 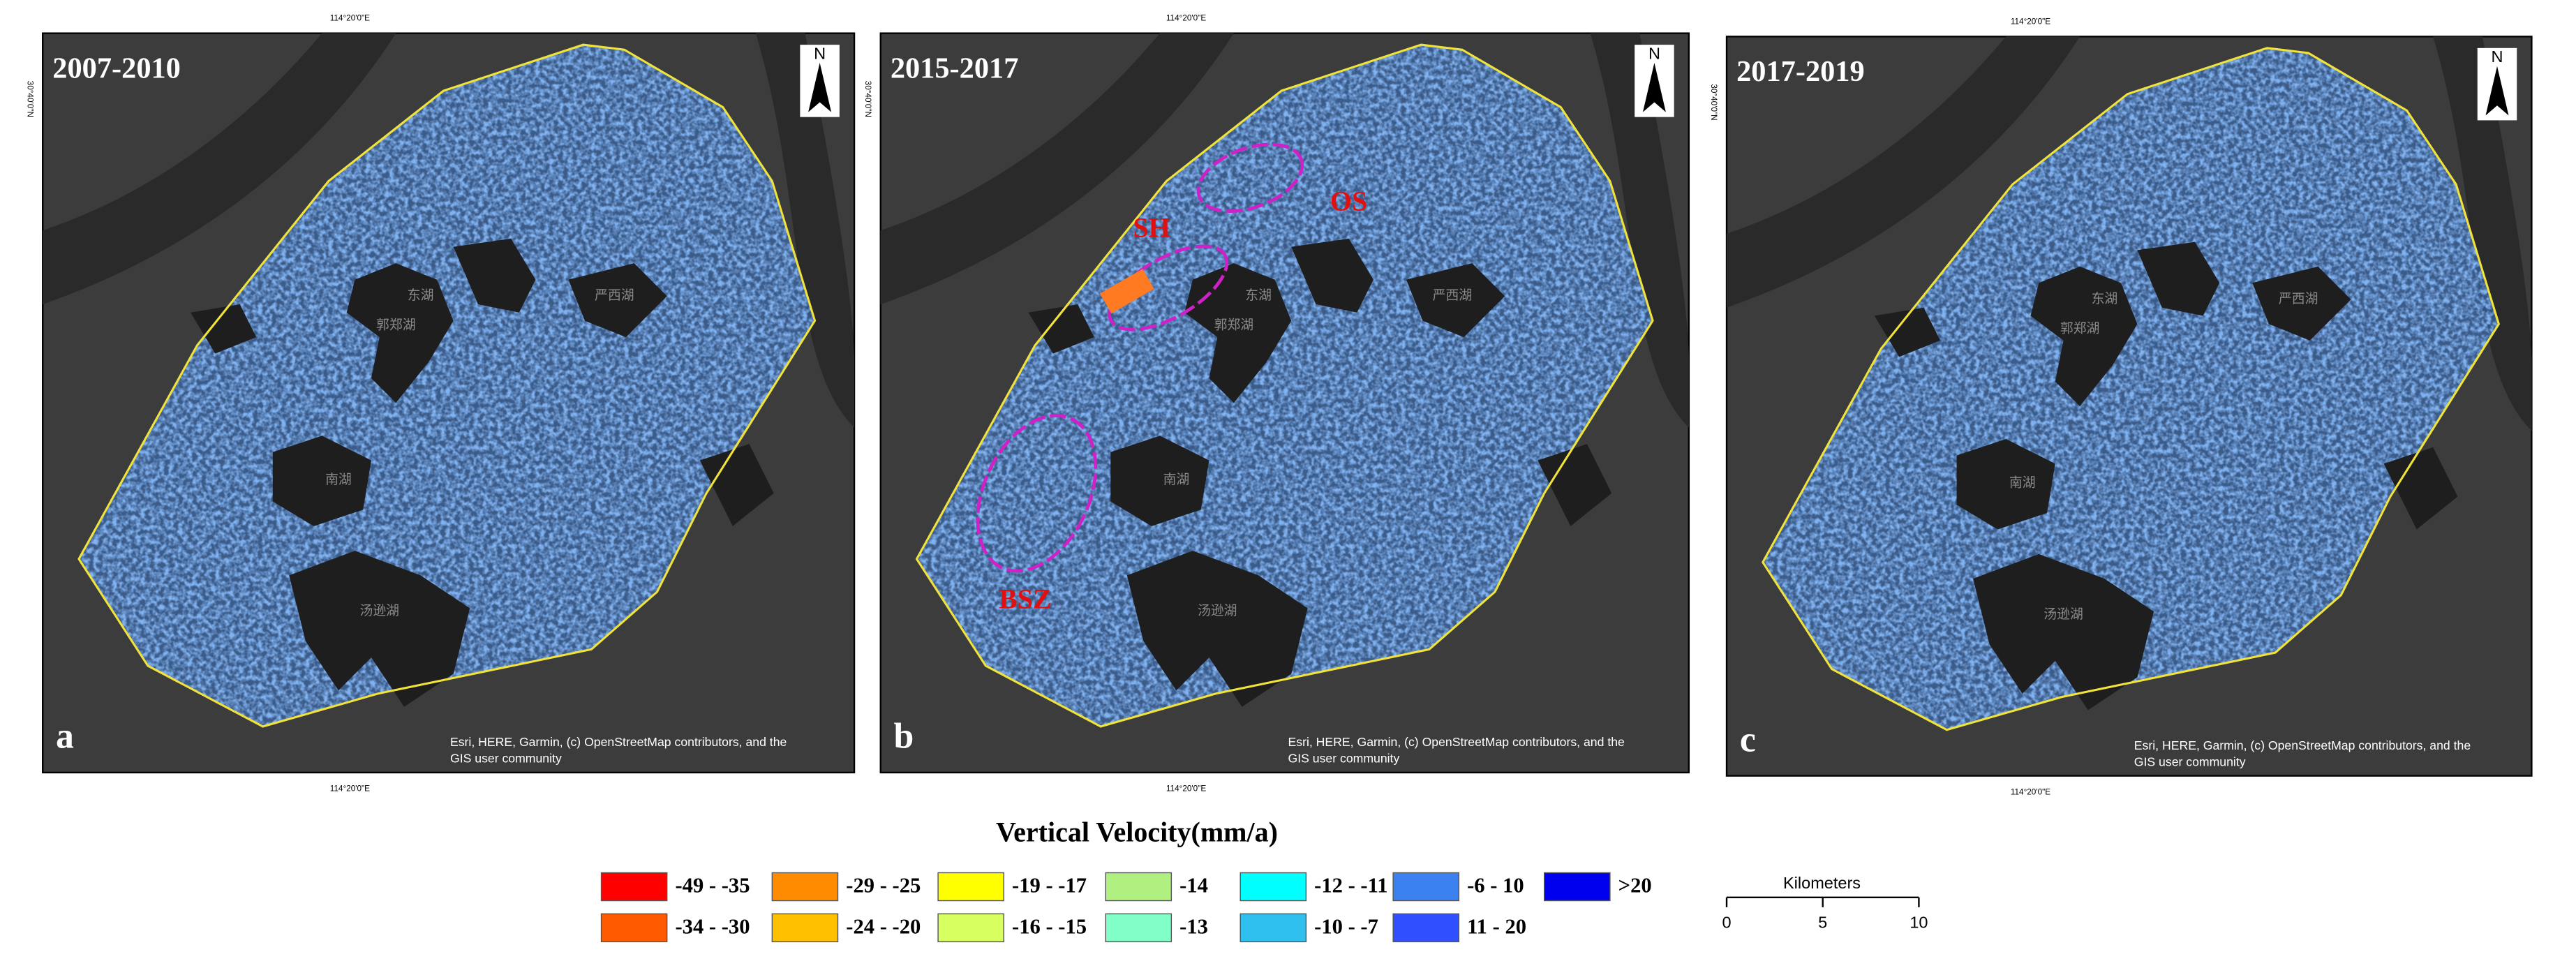 I want to click on legend-label: -19 - -17, so click(x=1049, y=886).